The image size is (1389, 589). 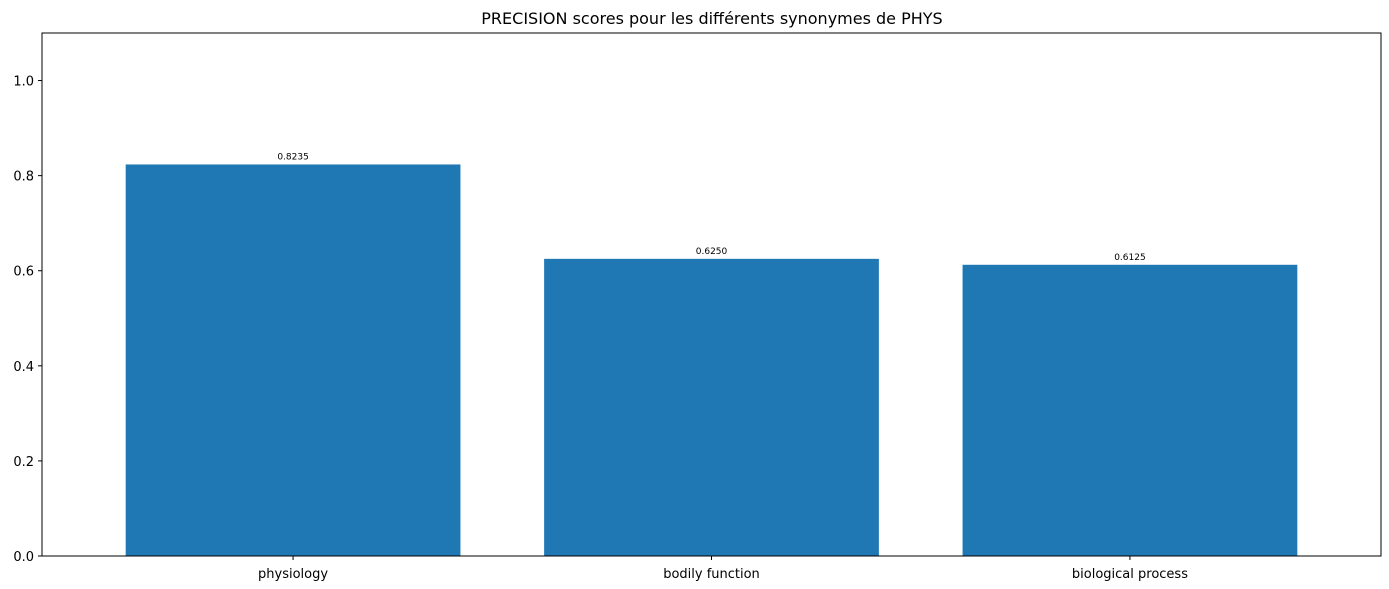 What do you see at coordinates (1130, 410) in the screenshot?
I see `bar-biological-process` at bounding box center [1130, 410].